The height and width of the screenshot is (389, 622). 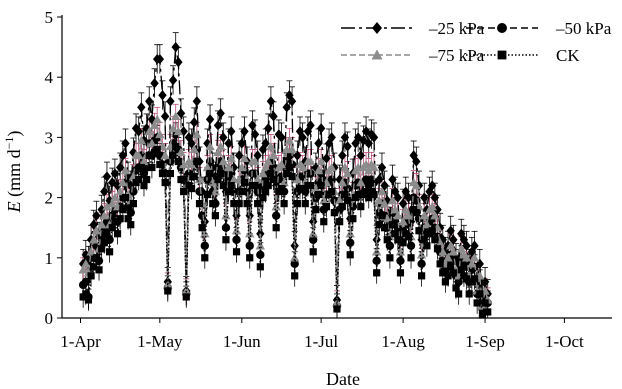 What do you see at coordinates (49, 17) in the screenshot?
I see `y-tick-label: 5` at bounding box center [49, 17].